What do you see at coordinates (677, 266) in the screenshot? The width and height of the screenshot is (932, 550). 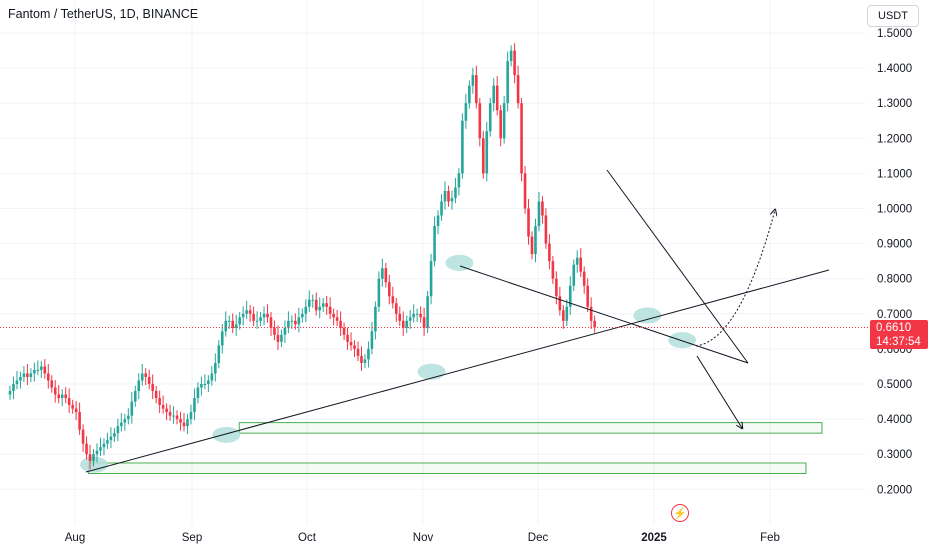 I see `trendline-wedge` at bounding box center [677, 266].